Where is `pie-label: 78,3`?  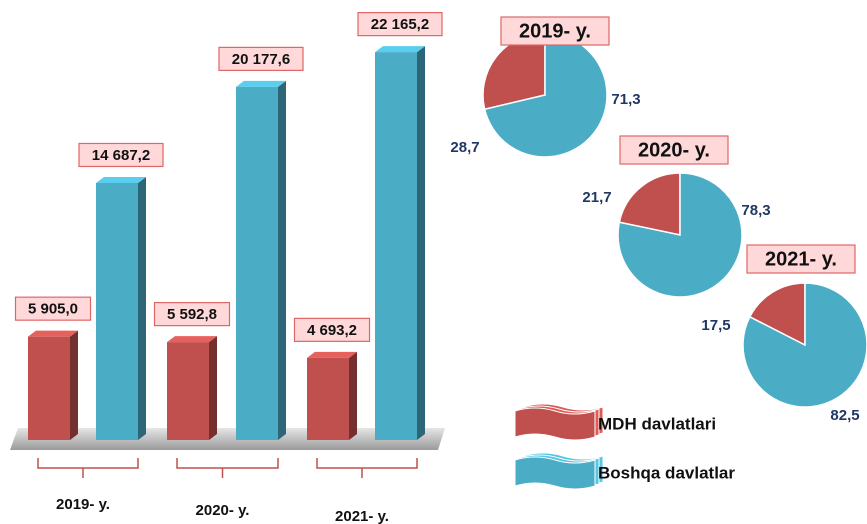
pie-label: 78,3 is located at coordinates (755, 210).